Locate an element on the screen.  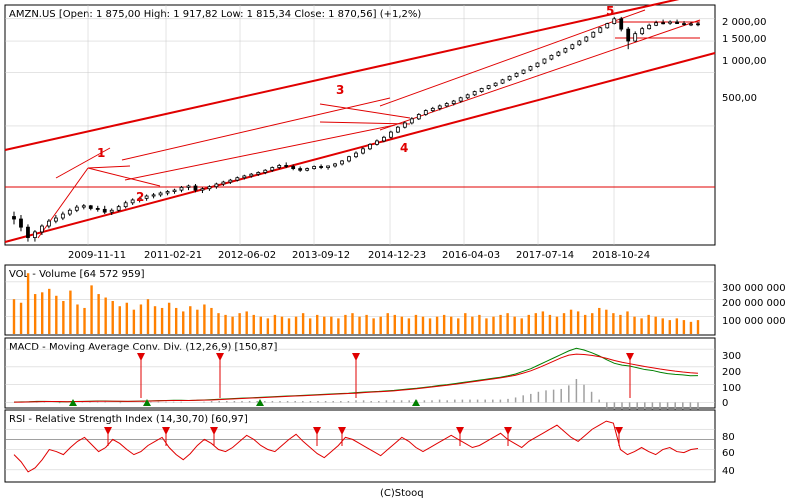
trend-line is located at coordinates (109, 167).